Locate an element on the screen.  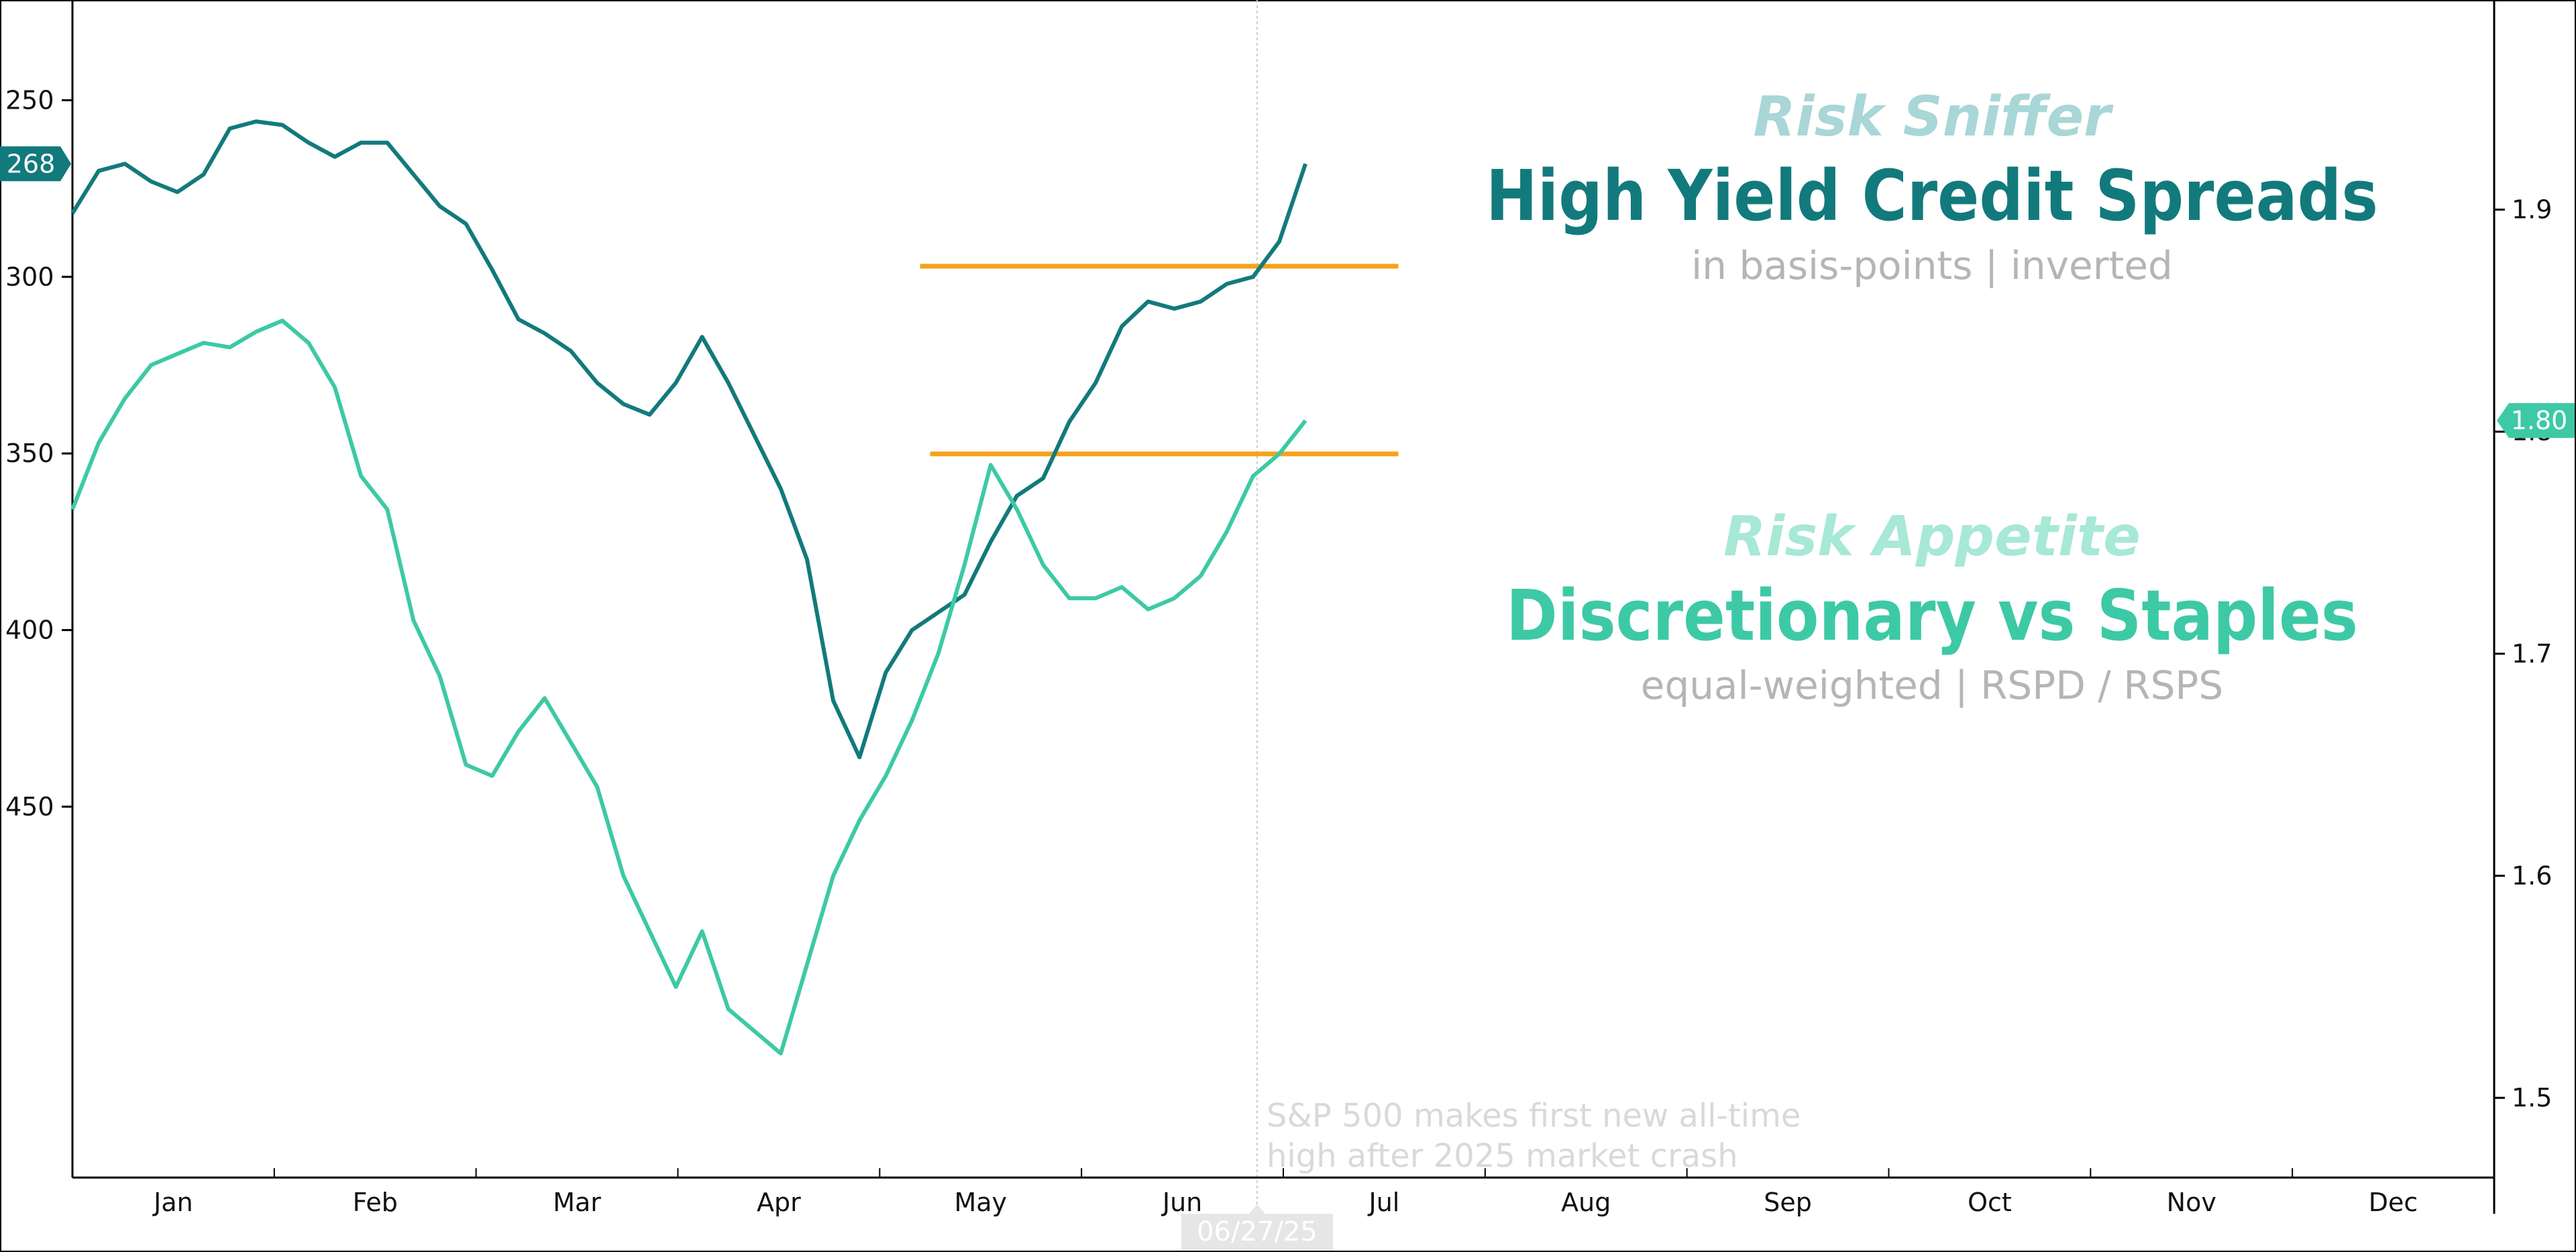
date-badge: 06/27/25 is located at coordinates (1257, 1227).